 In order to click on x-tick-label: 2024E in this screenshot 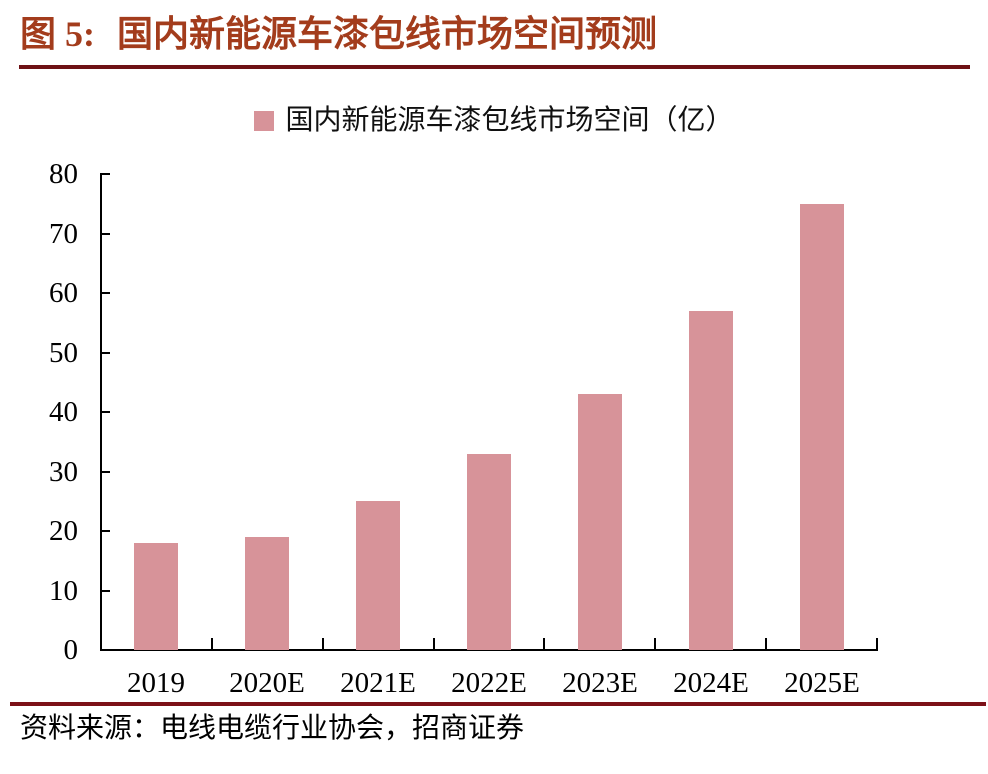, I will do `click(711, 683)`.